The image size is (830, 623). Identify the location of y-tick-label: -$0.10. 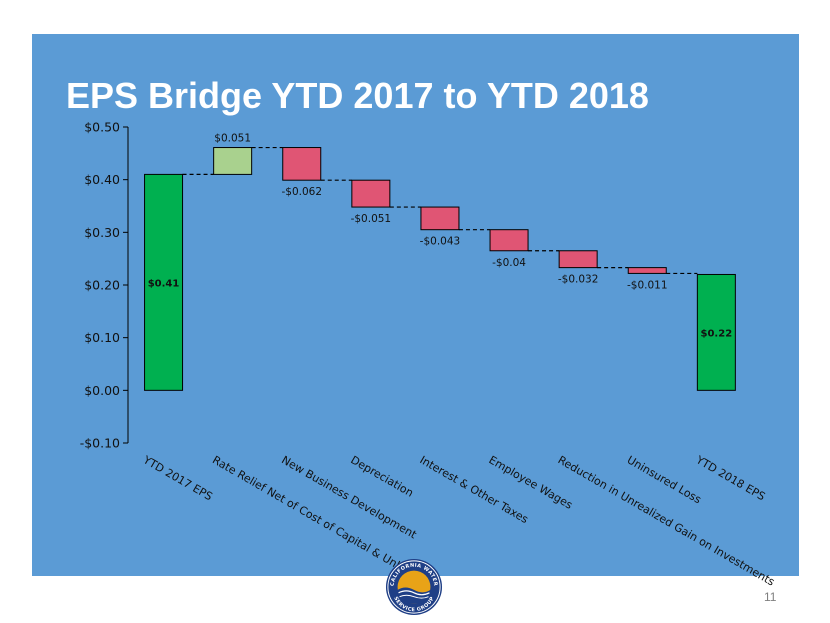
(100, 443).